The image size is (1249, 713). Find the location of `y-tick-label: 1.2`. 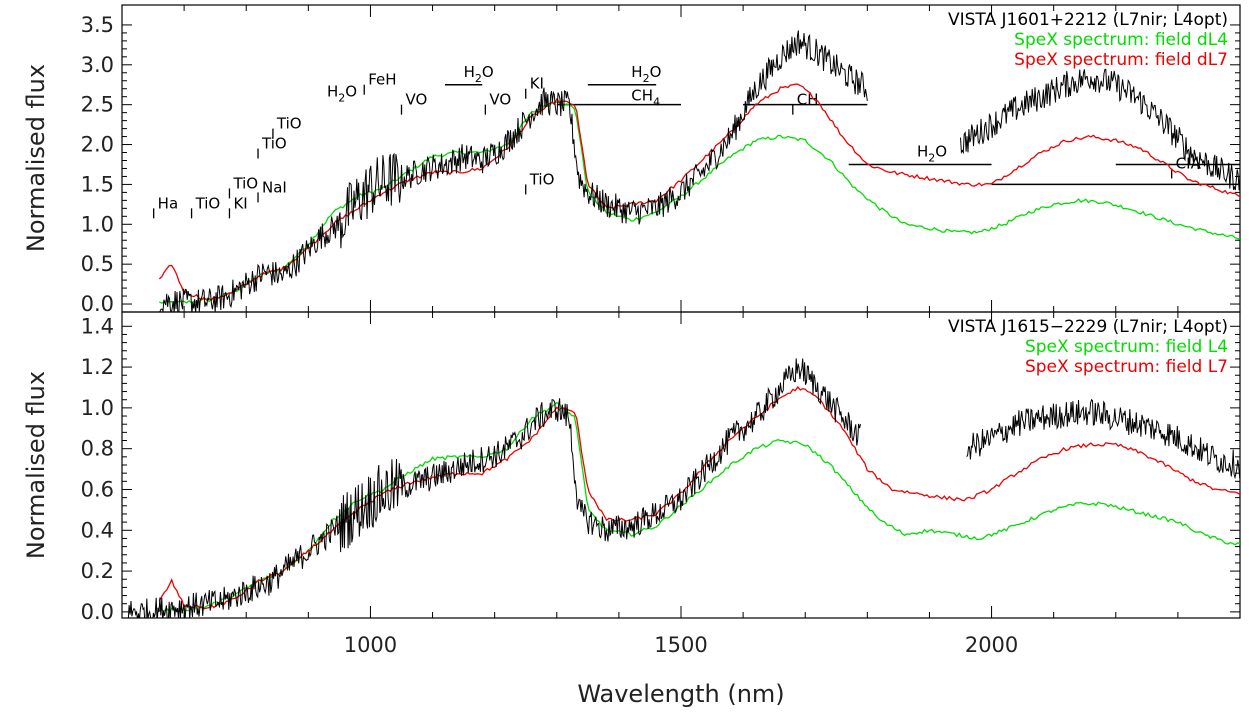

y-tick-label: 1.2 is located at coordinates (97, 367).